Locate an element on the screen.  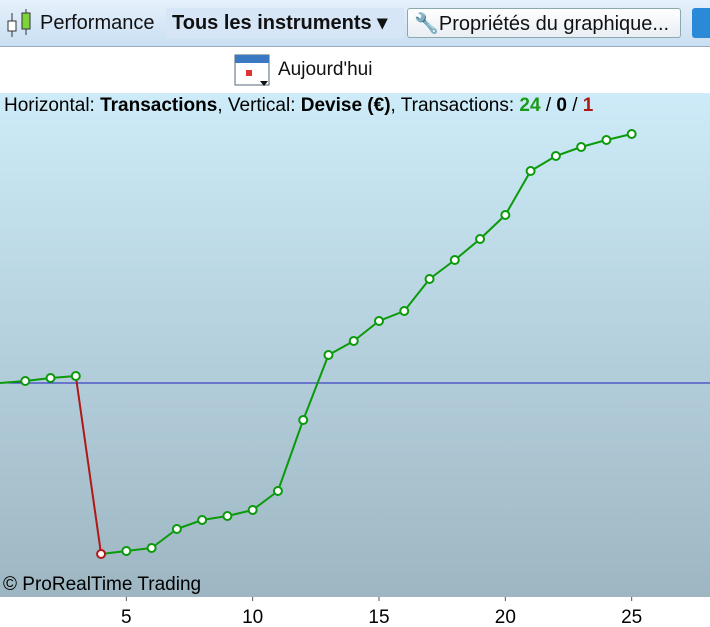
date-row: Aujourd'hui is located at coordinates (355, 70).